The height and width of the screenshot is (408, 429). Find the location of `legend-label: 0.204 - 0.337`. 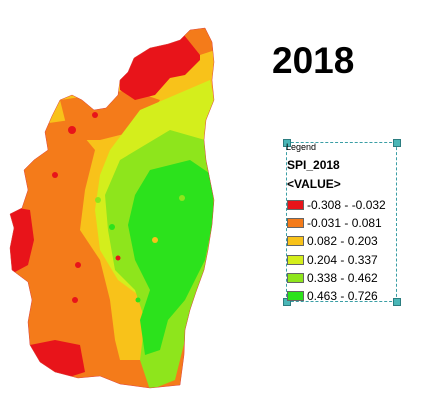

legend-label: 0.204 - 0.337 is located at coordinates (342, 259).